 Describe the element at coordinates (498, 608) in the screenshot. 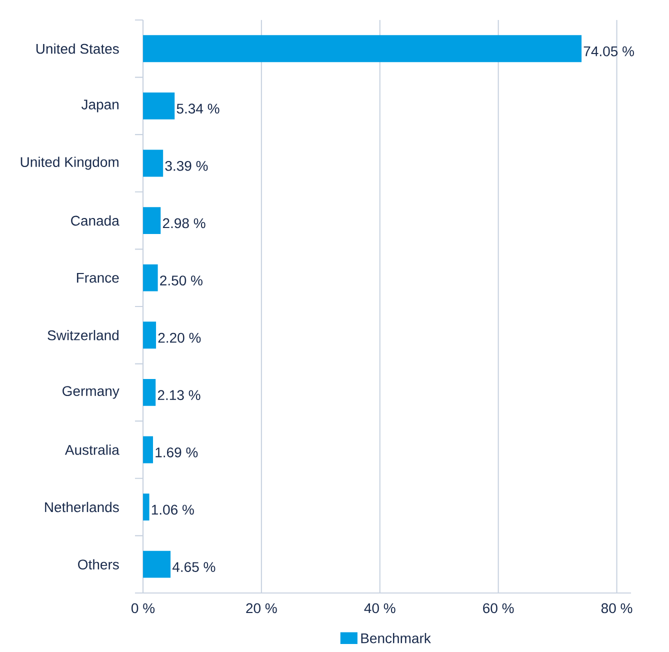

I see `x-tick-label: 60 %` at that location.